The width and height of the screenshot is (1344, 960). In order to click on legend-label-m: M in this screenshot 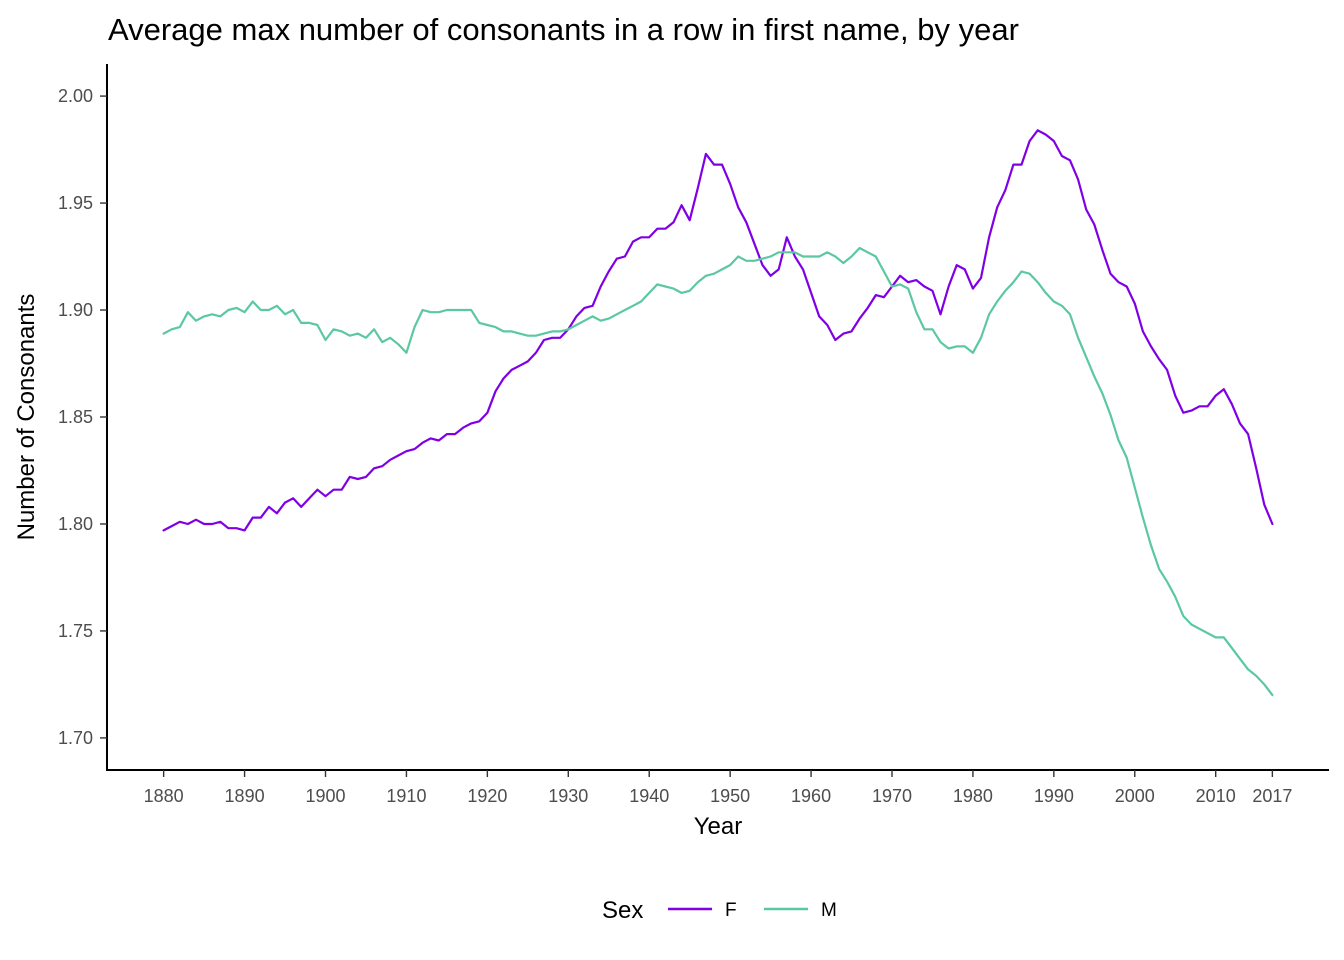, I will do `click(829, 910)`.